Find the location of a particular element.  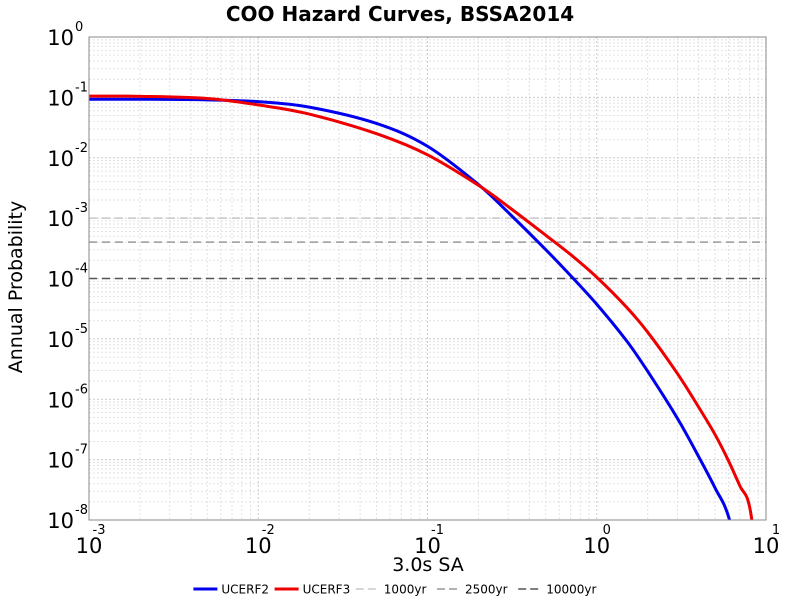

legend: UCERF2 UCERF3 1000yr 2500yr 10000yr is located at coordinates (394, 590).